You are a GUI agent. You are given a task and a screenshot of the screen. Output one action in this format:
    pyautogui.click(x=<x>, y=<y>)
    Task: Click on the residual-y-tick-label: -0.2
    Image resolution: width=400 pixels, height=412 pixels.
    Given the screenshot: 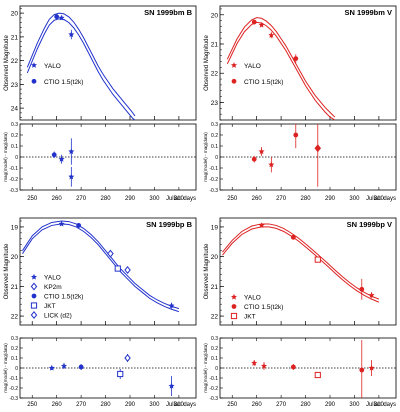 What is the action you would take?
    pyautogui.click(x=13, y=180)
    